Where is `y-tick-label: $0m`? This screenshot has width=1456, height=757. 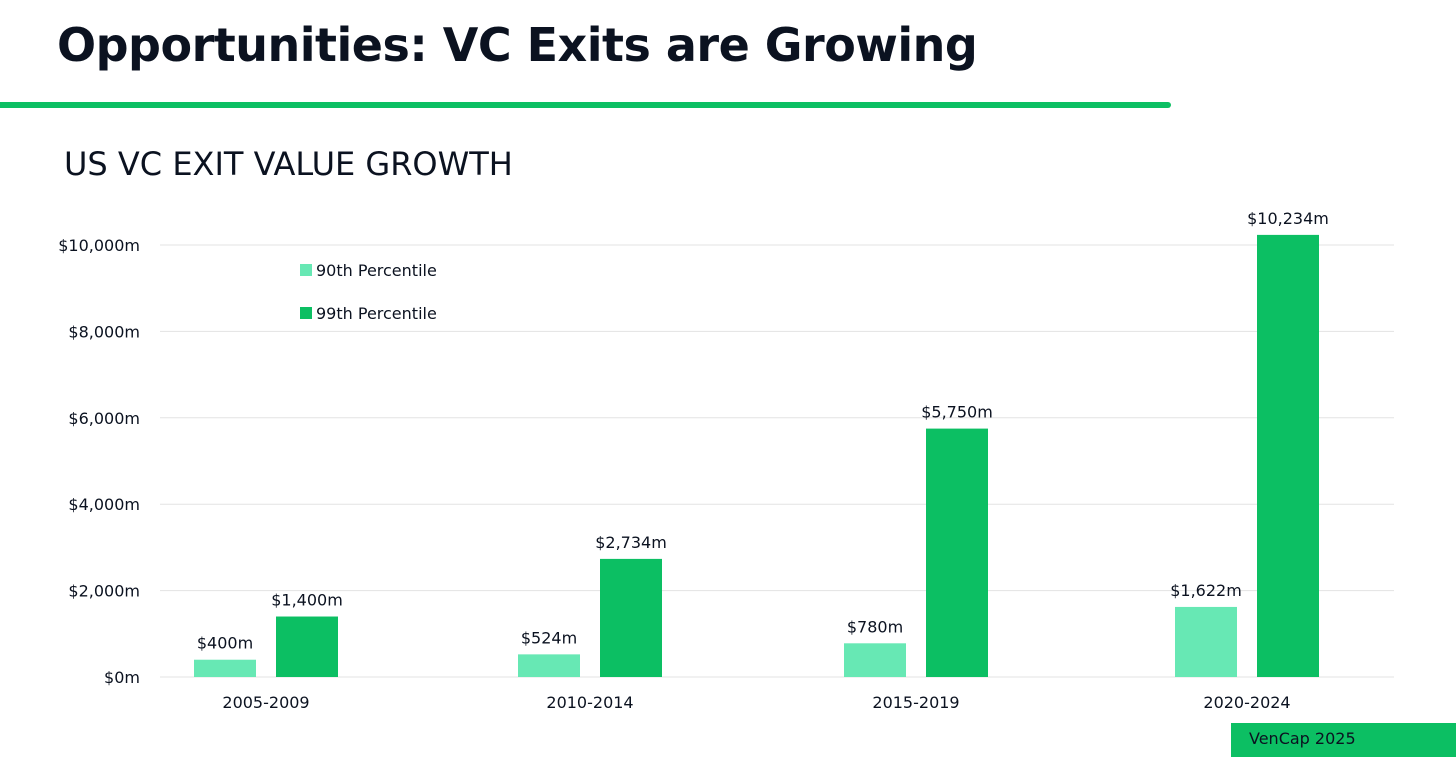 y-tick-label: $0m is located at coordinates (122, 677).